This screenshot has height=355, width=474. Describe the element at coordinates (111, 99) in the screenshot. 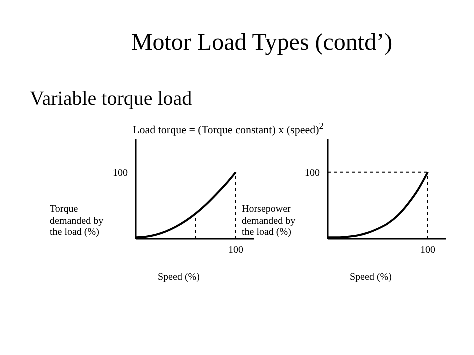

I see `chart-subtitle: Variable torque load` at that location.